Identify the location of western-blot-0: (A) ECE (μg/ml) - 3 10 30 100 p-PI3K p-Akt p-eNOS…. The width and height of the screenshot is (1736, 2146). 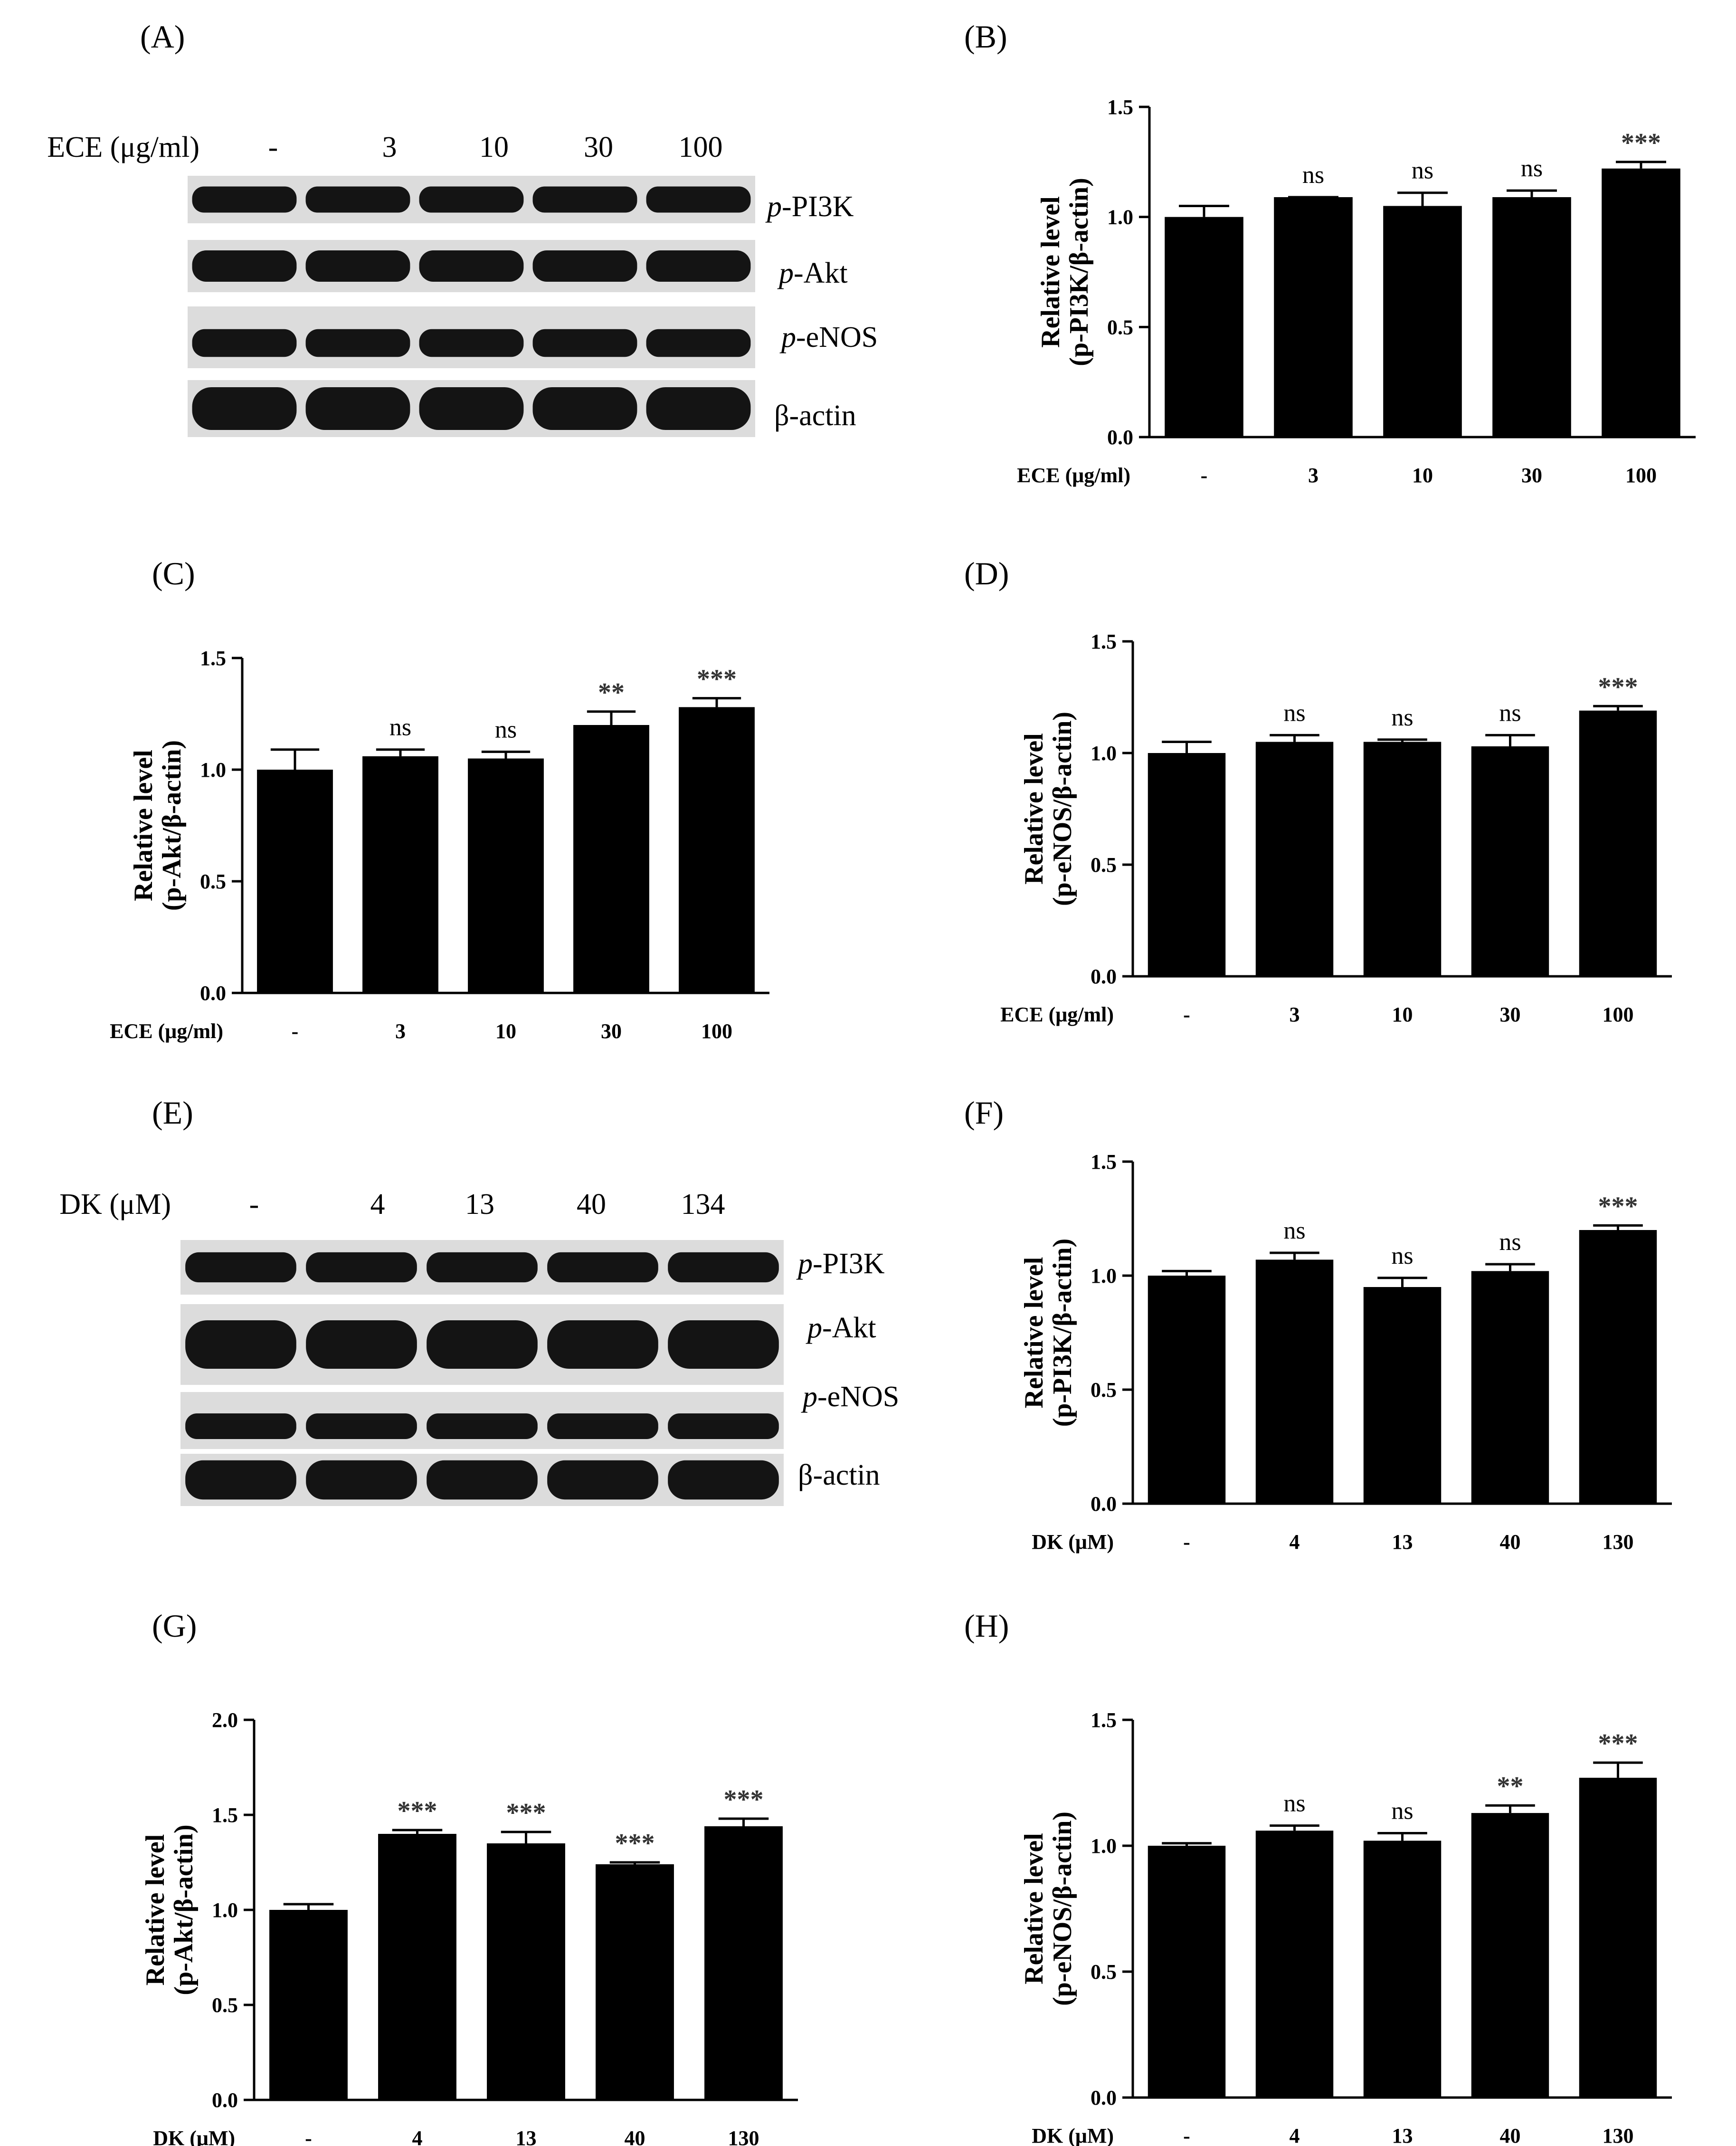
(462, 228).